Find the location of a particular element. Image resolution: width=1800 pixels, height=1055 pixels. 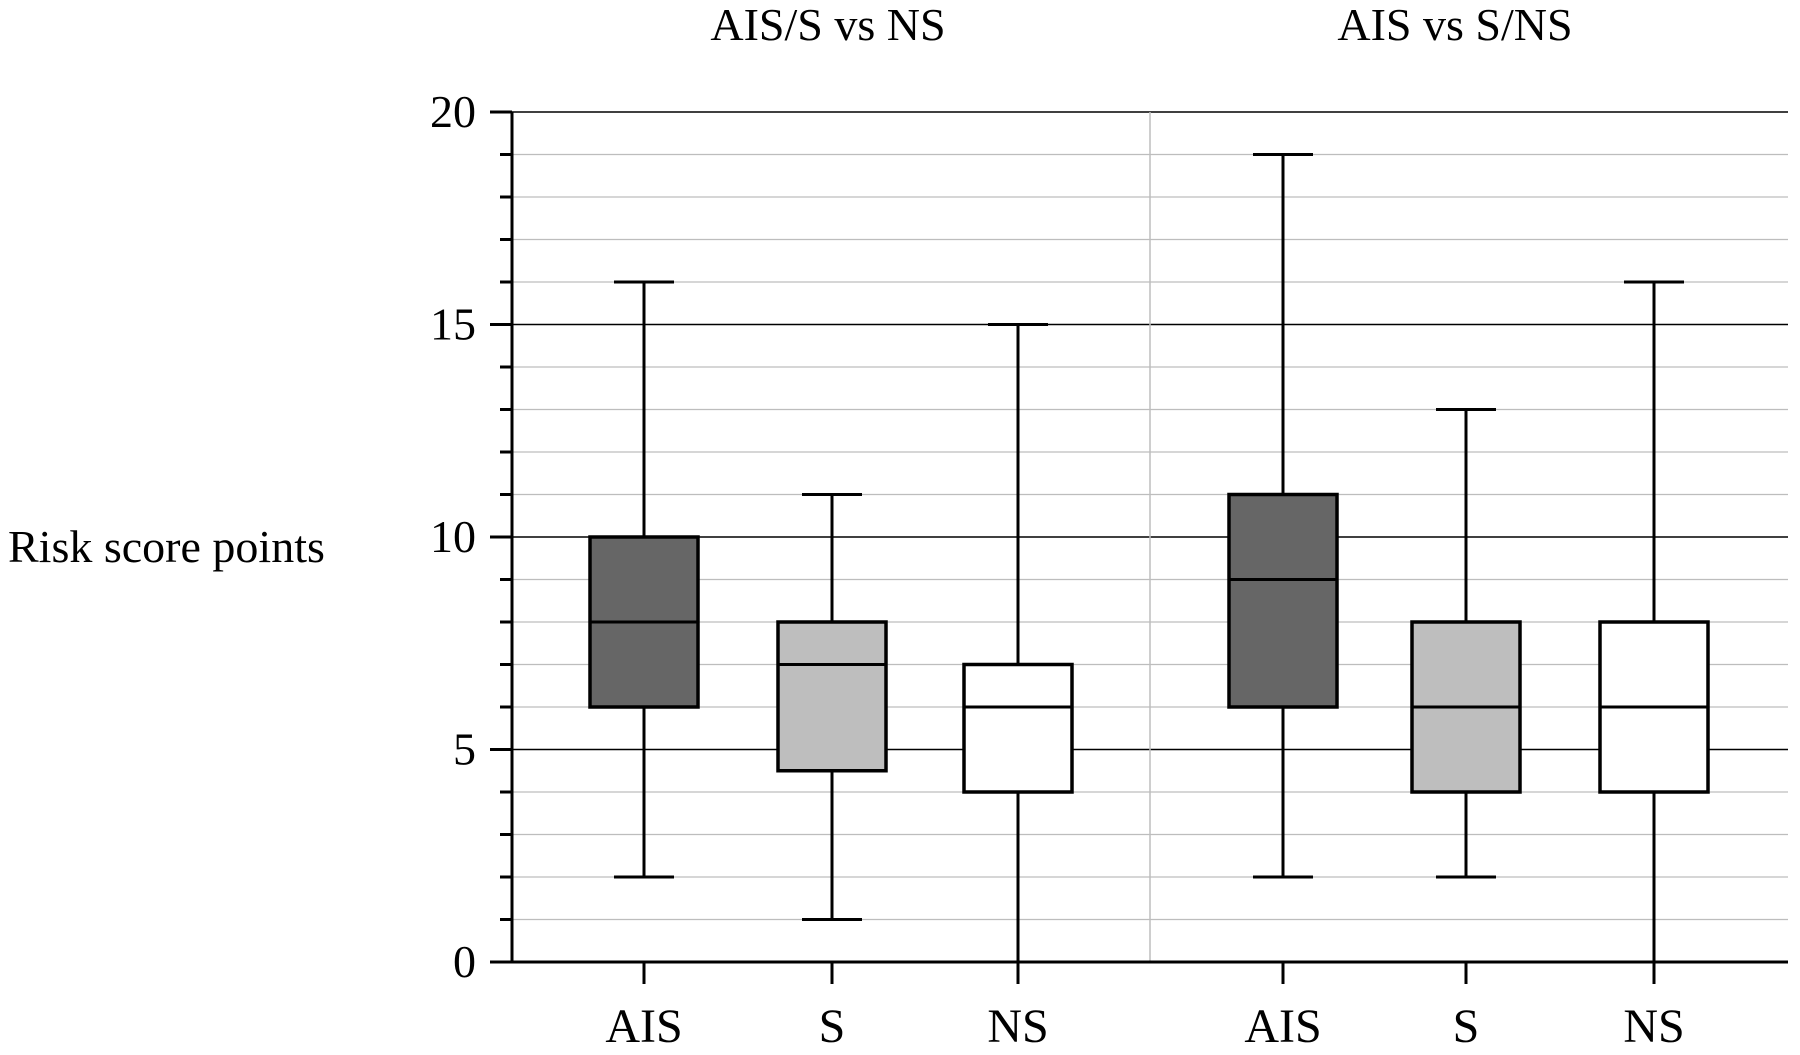

y-tick-label: 0 is located at coordinates (464, 961).